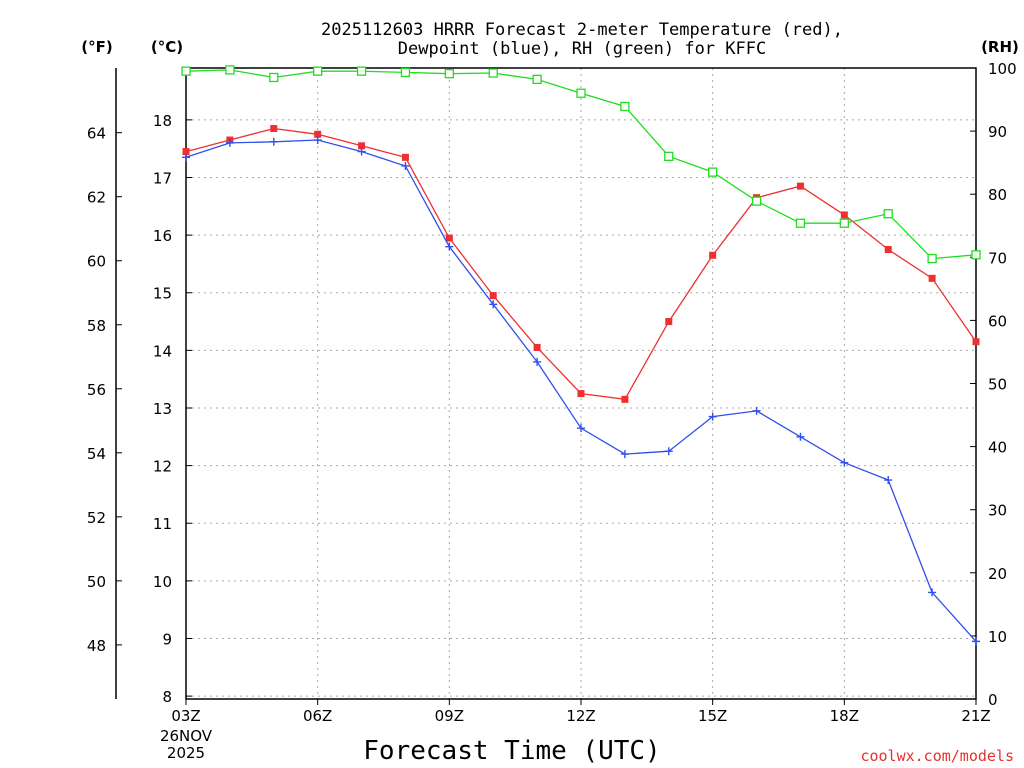  What do you see at coordinates (582, 49) in the screenshot?
I see `chart-title-line2: Dewpoint (blue), RH (green) for KFFC` at bounding box center [582, 49].